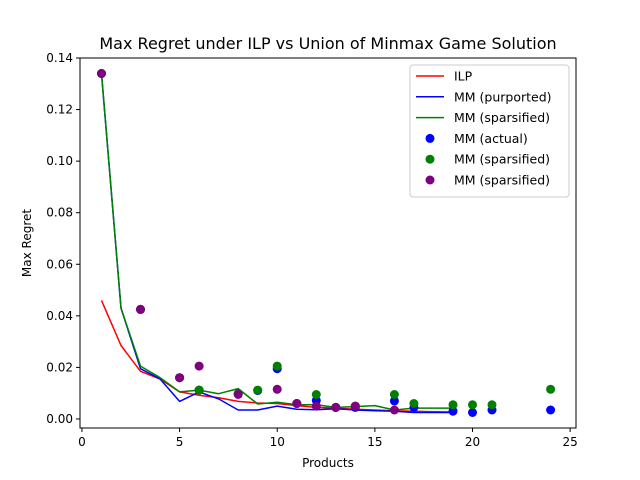  Describe the element at coordinates (491, 138) in the screenshot. I see `legend-label: MM (actual)` at that location.